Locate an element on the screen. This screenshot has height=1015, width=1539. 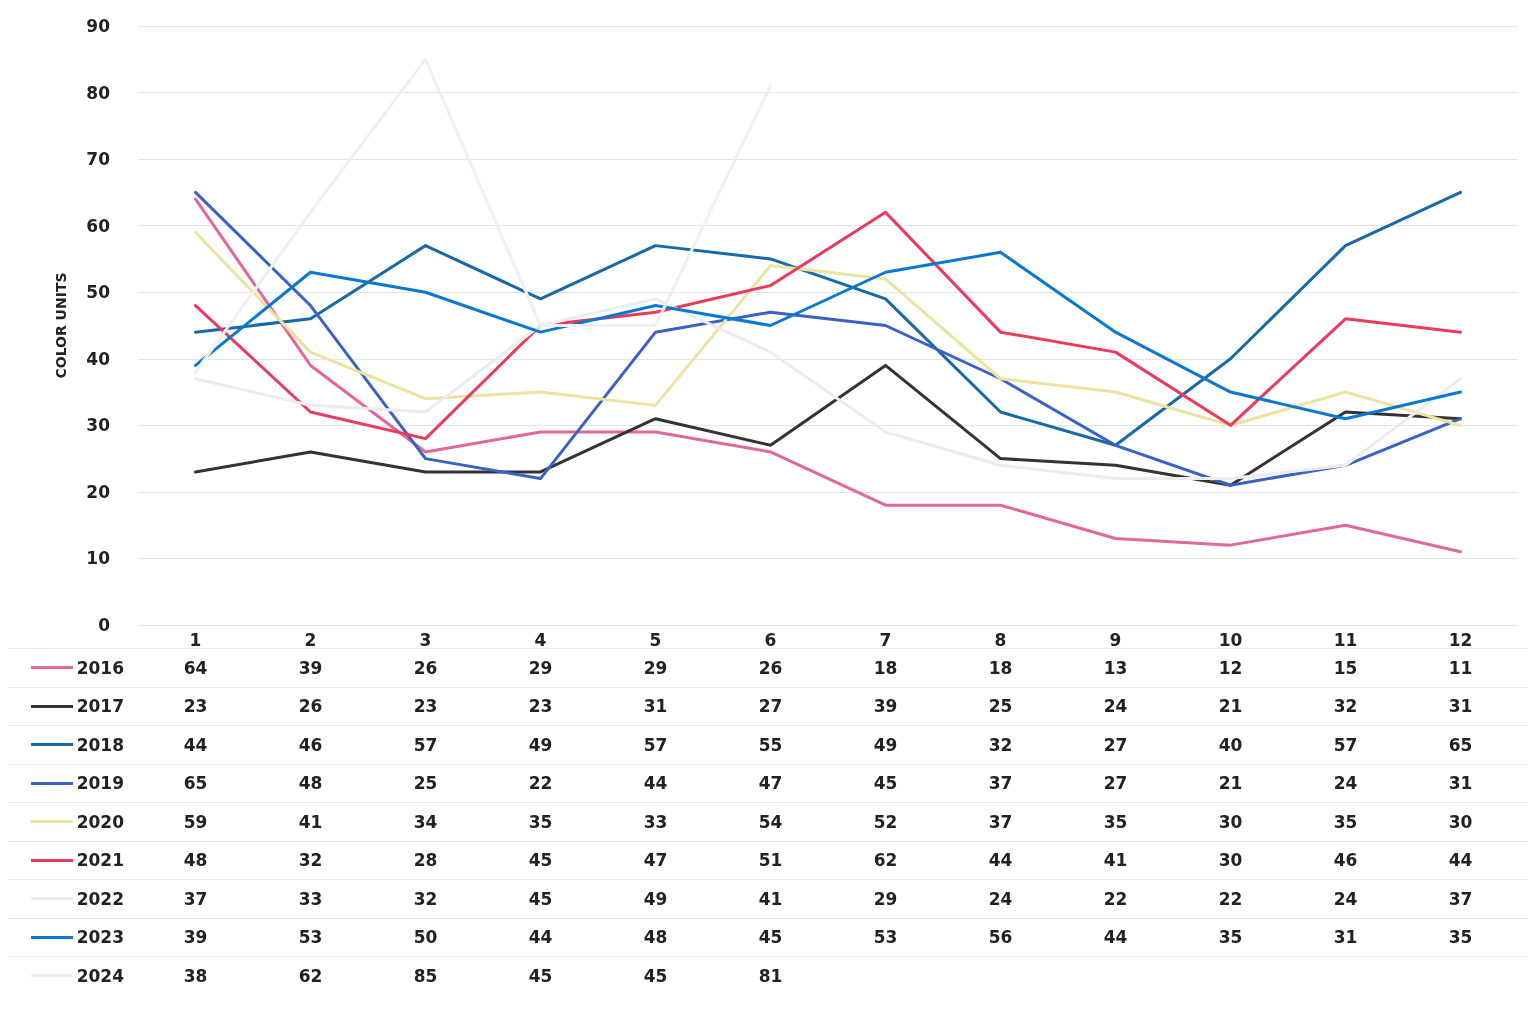
legend-label: 2018 is located at coordinates (100, 744).